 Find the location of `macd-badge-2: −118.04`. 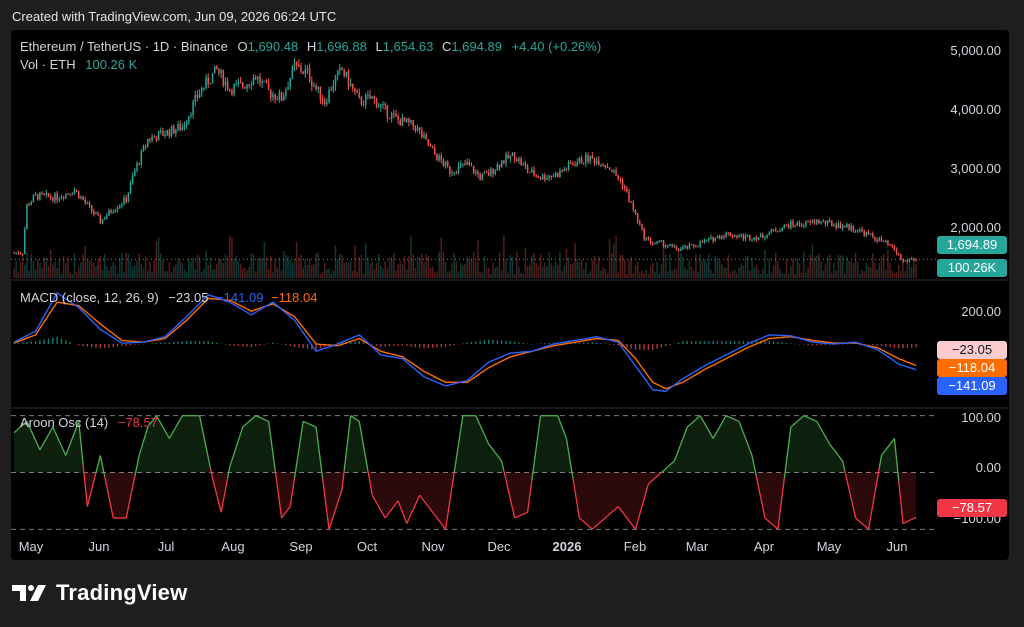

macd-badge-2: −118.04 is located at coordinates (972, 368).